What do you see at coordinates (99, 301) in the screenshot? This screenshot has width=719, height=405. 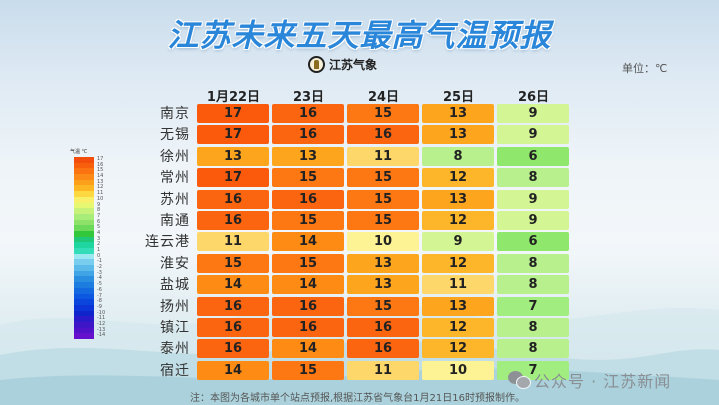 I see `legend-label: -8` at bounding box center [99, 301].